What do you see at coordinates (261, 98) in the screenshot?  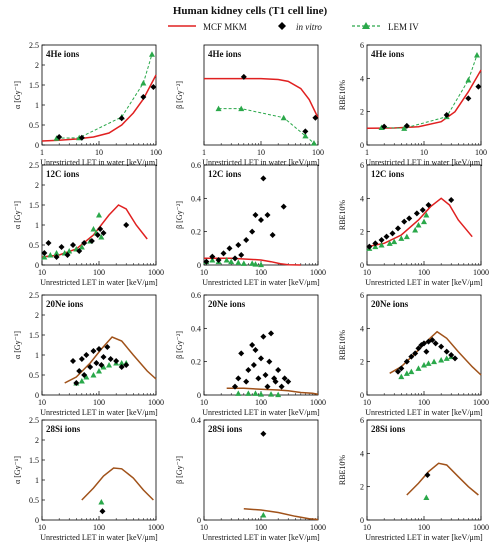 I see `mkm-curve` at bounding box center [261, 98].